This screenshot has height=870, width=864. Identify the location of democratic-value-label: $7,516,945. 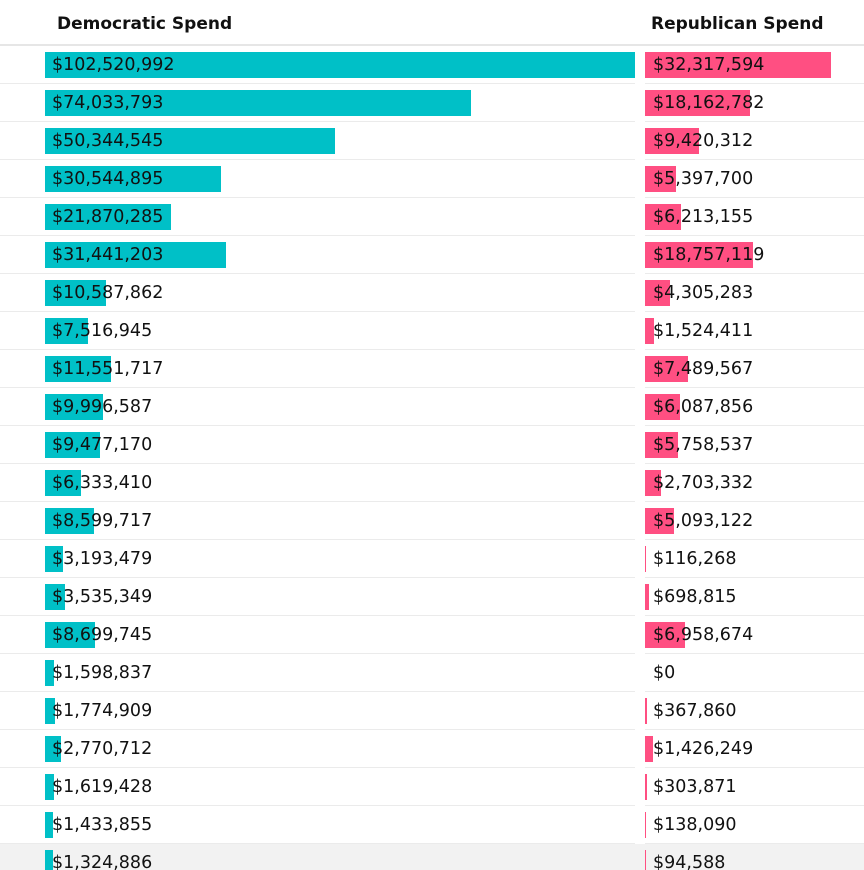
(102, 331).